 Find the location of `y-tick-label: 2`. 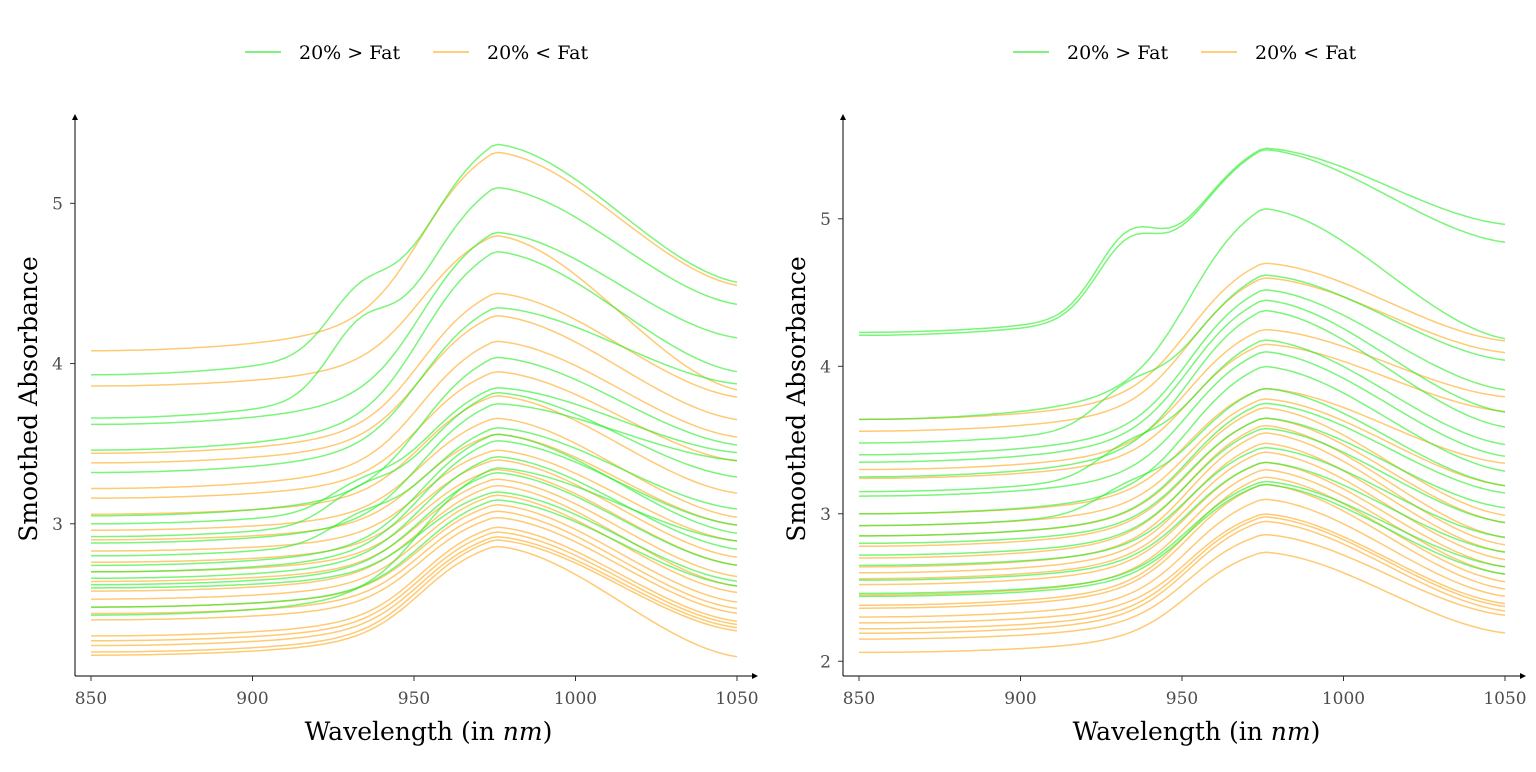

y-tick-label: 2 is located at coordinates (825, 662).